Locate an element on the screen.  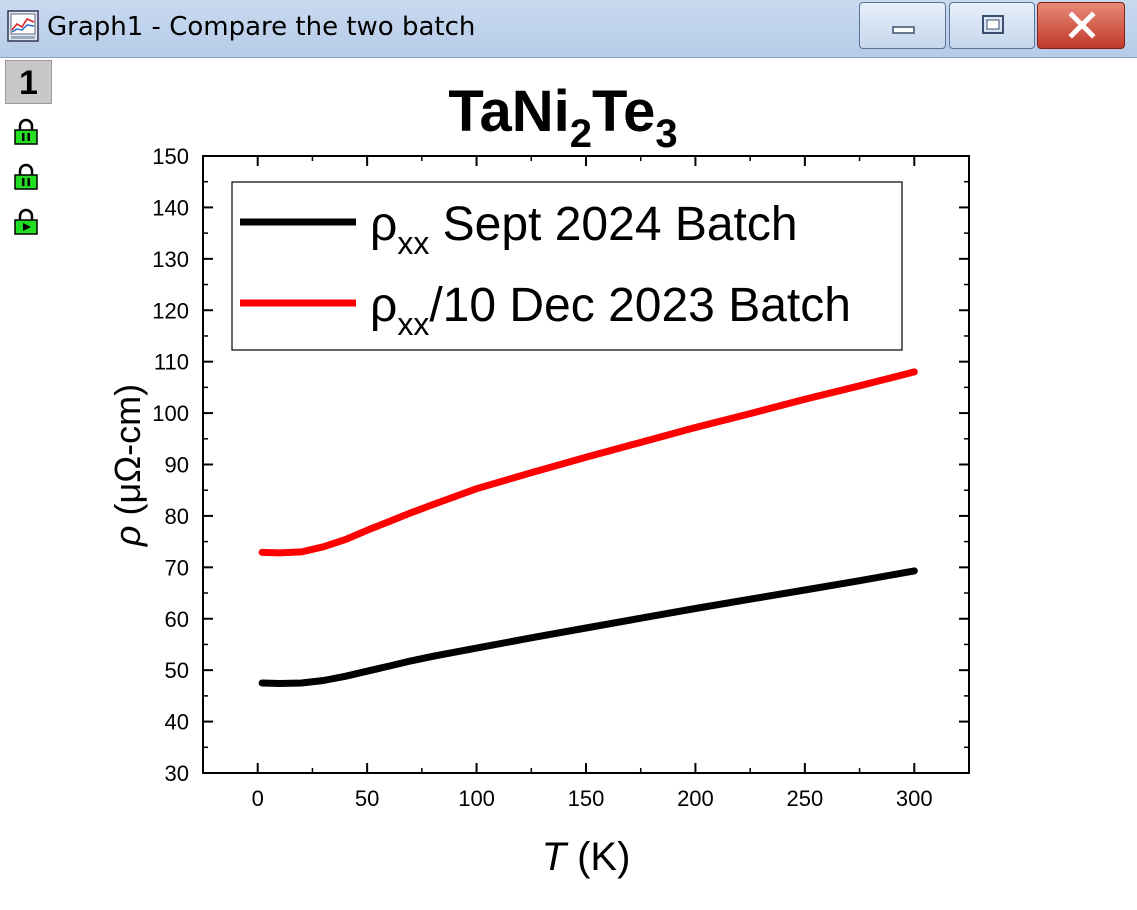
x-axis-label-italic: T is located at coordinates (555, 857).